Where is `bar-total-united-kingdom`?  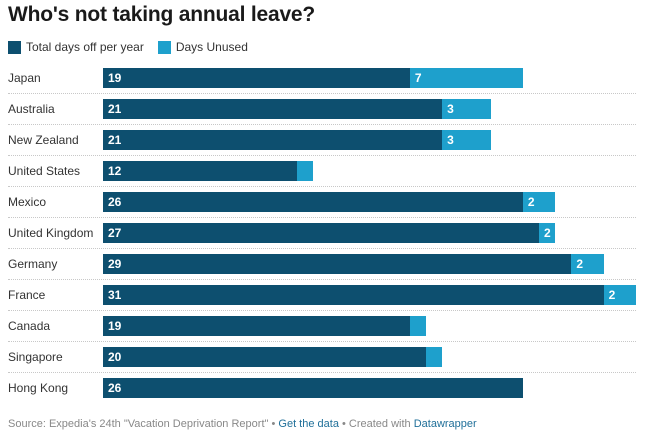
bar-total-united-kingdom is located at coordinates (321, 233).